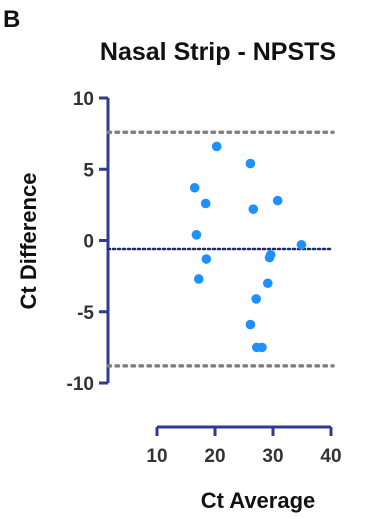 The width and height of the screenshot is (373, 519). I want to click on y-tick-label: 5, so click(88, 170).